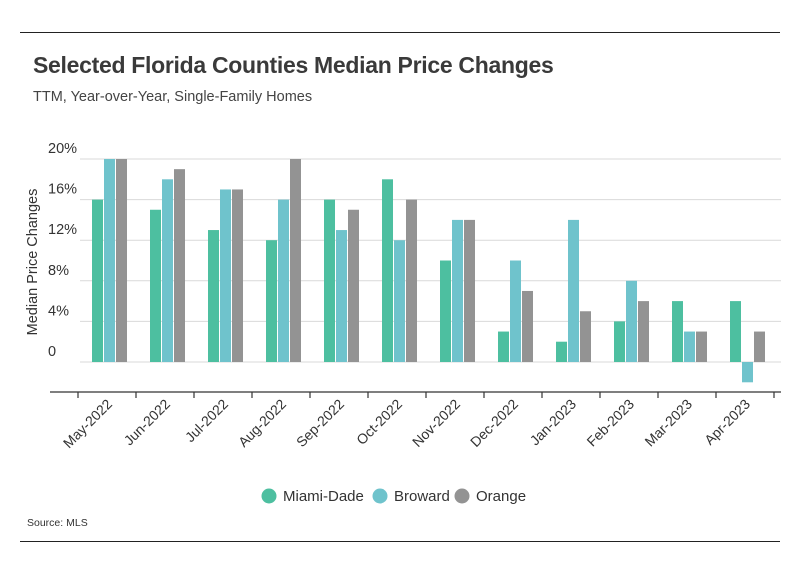 Image resolution: width=798 pixels, height=575 pixels. I want to click on bar-broward-jun-2022, so click(167, 270).